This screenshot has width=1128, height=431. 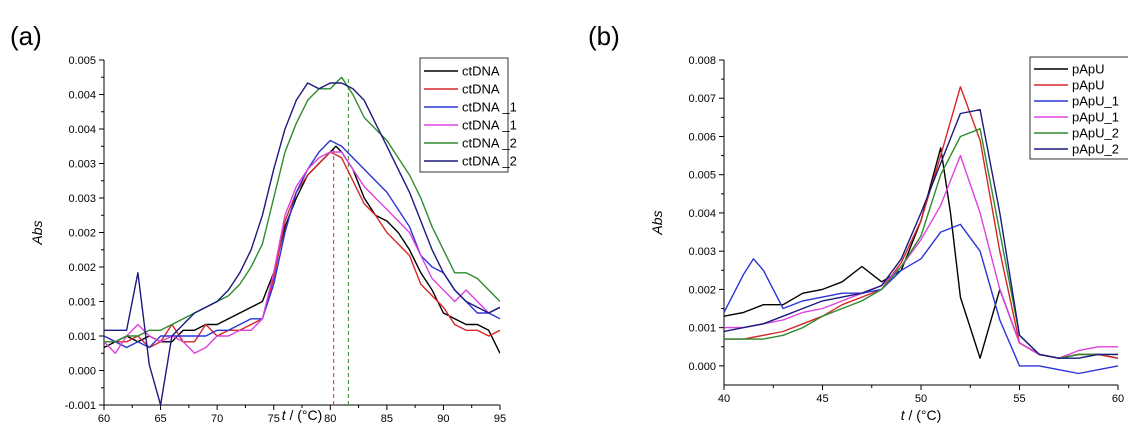 What do you see at coordinates (702, 99) in the screenshot?
I see `y-tick-label: 0.007` at bounding box center [702, 99].